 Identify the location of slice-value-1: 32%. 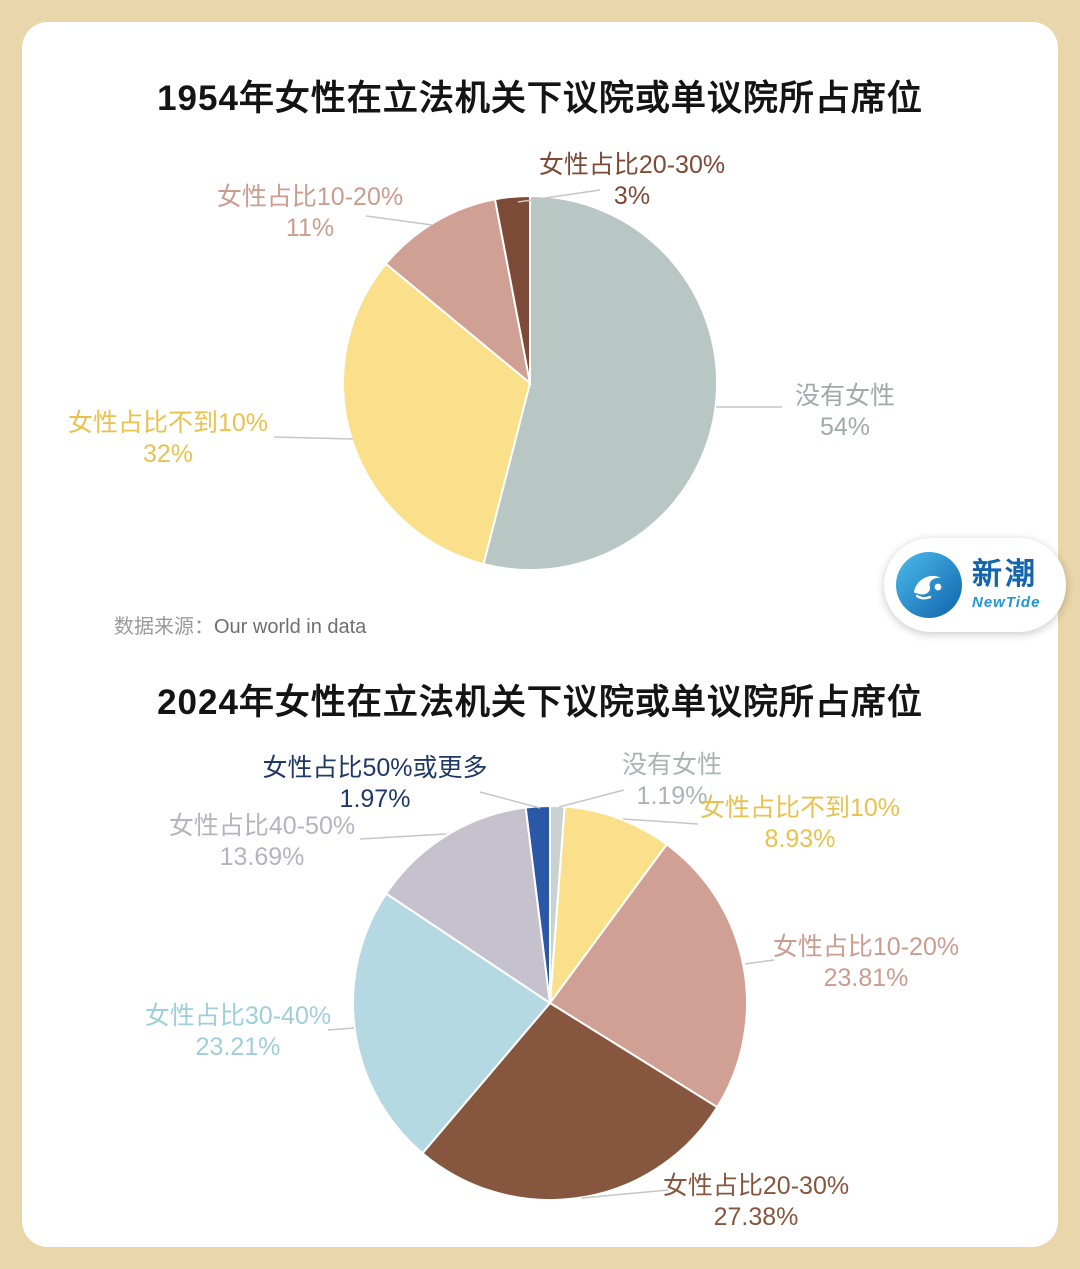
(168, 454).